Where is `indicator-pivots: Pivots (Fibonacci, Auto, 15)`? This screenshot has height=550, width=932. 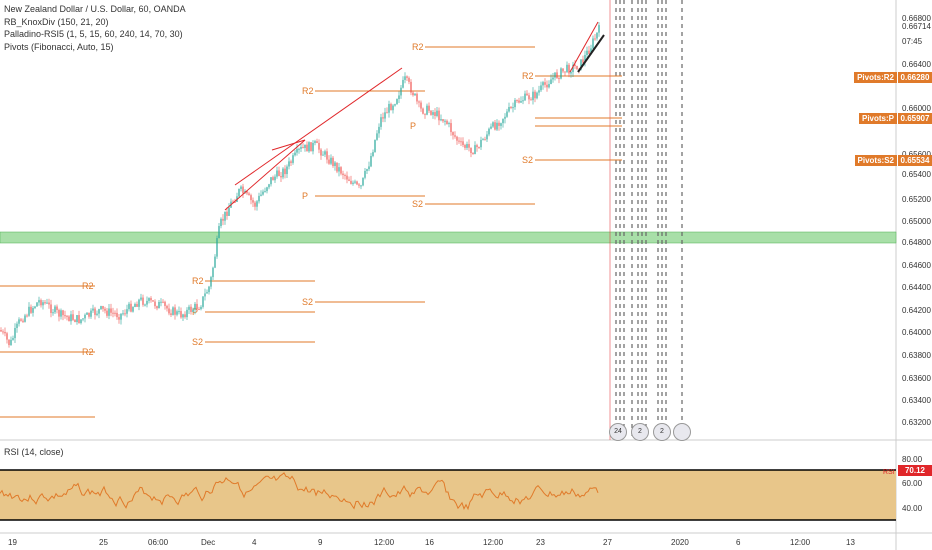 indicator-pivots: Pivots (Fibonacci, Auto, 15) is located at coordinates (59, 46).